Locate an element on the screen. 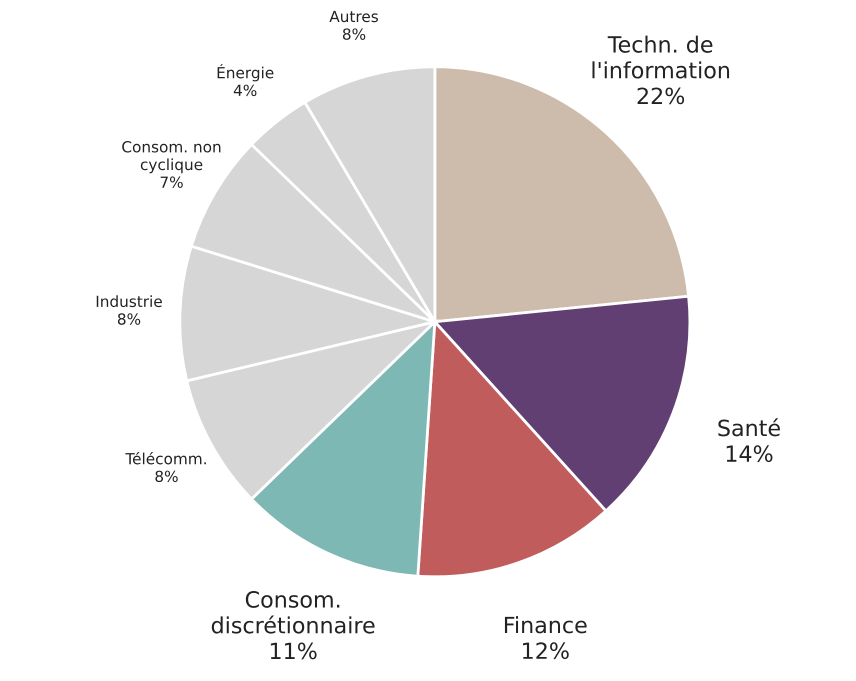 Image resolution: width=856 pixels, height=681 pixels. slice-label: Consom. discrétionnaire is located at coordinates (293, 612).